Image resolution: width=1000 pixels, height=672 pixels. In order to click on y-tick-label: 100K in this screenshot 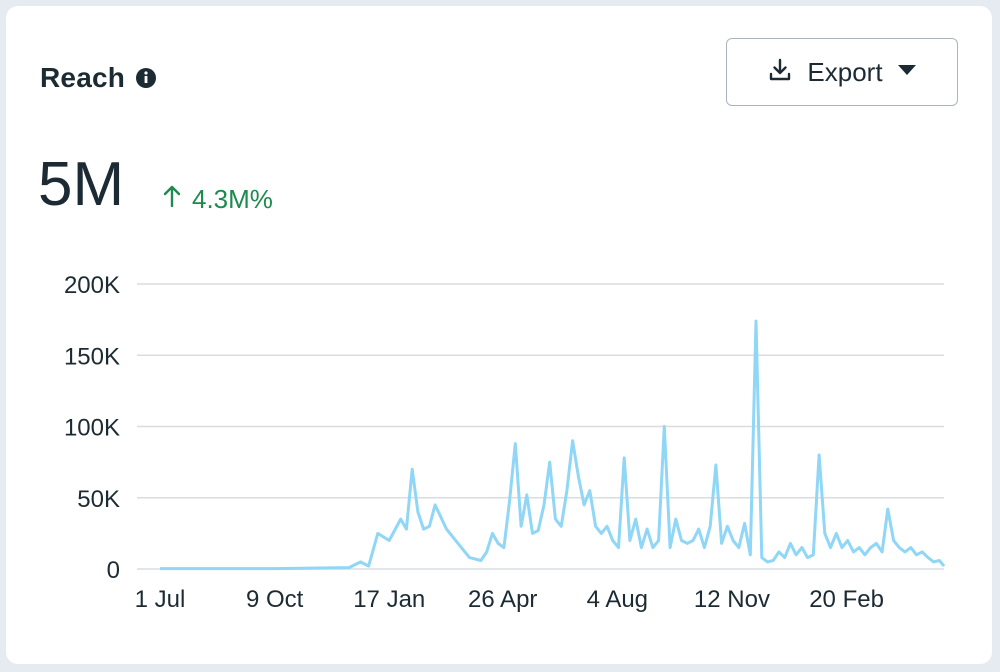, I will do `click(92, 428)`.